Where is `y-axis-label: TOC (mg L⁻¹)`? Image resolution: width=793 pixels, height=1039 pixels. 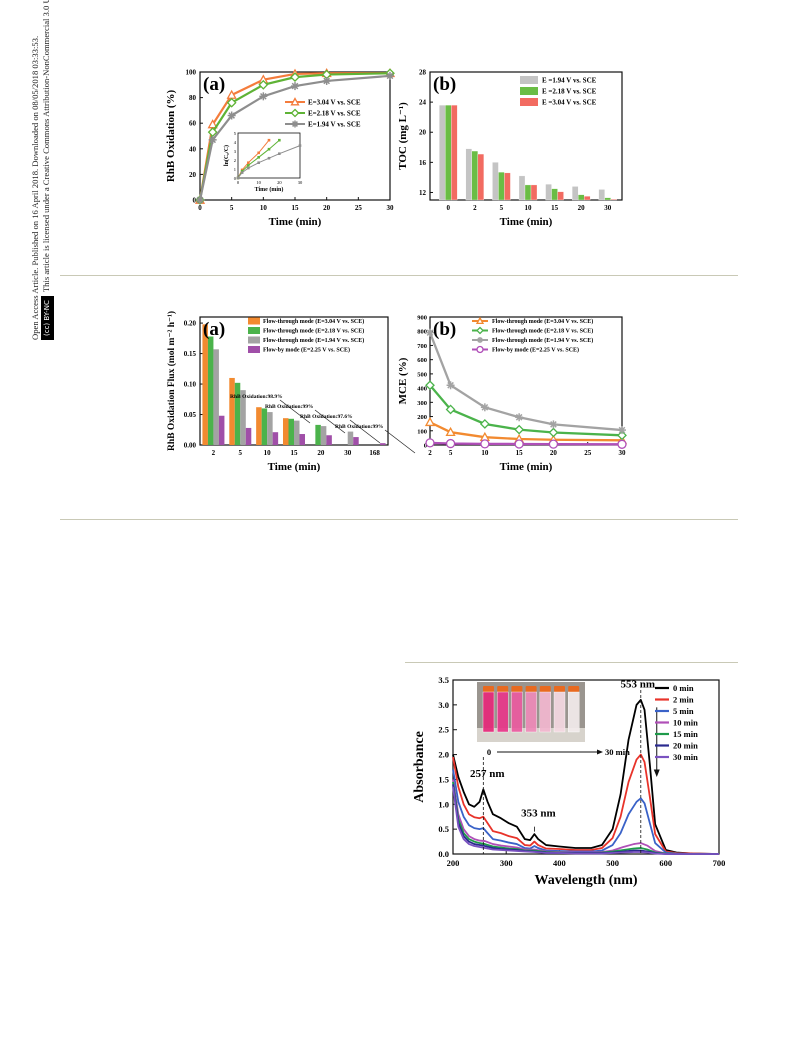 y-axis-label: TOC (mg L⁻¹) is located at coordinates (403, 136).